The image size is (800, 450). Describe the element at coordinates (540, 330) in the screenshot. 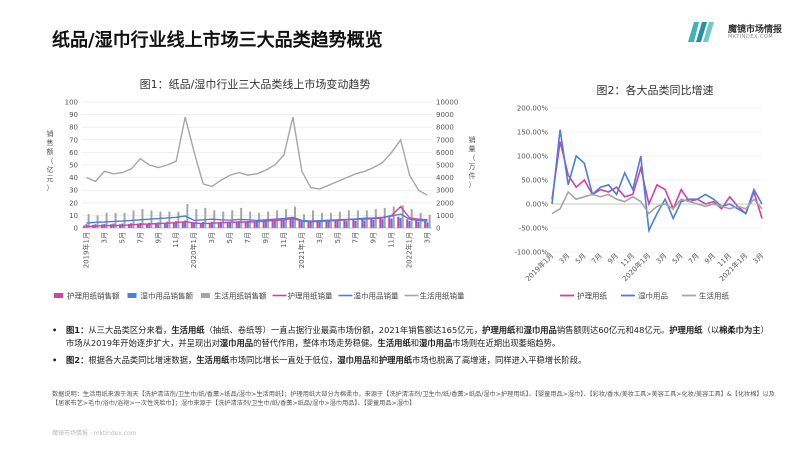

I see `note-segment: 湿巾用品` at that location.